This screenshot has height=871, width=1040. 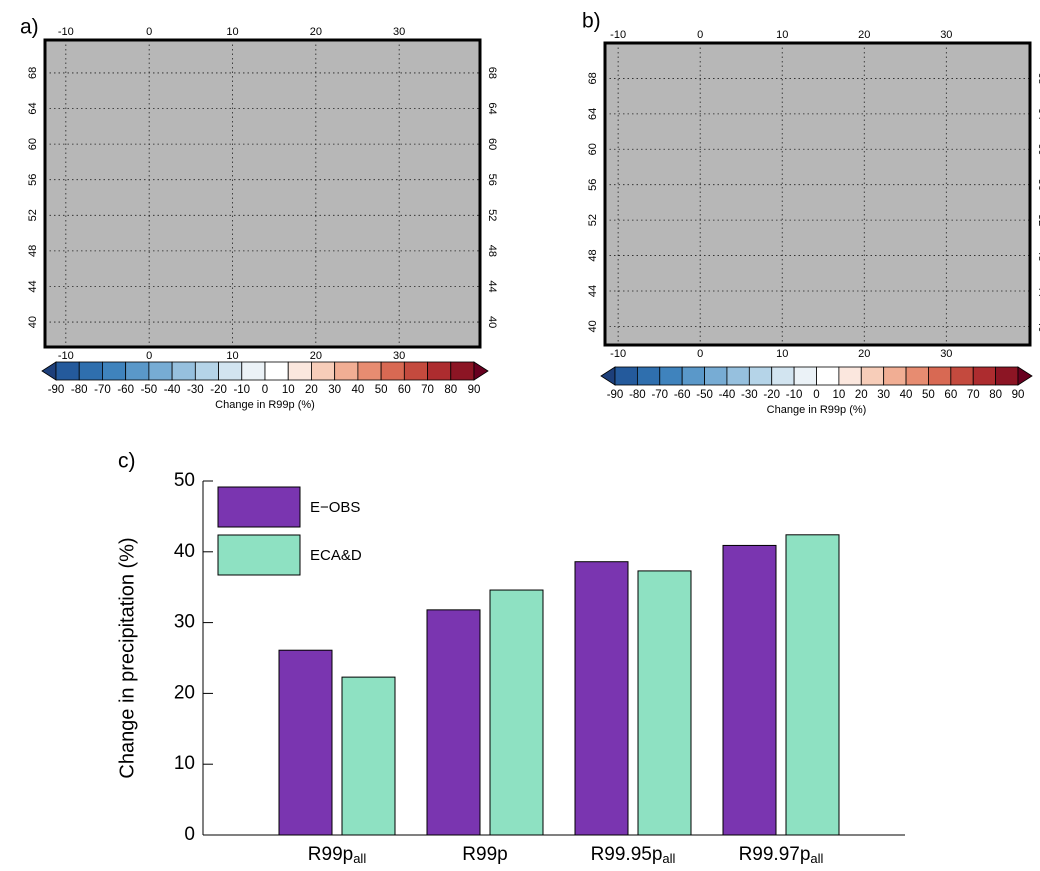 What do you see at coordinates (817, 194) in the screenshot?
I see `map-background` at bounding box center [817, 194].